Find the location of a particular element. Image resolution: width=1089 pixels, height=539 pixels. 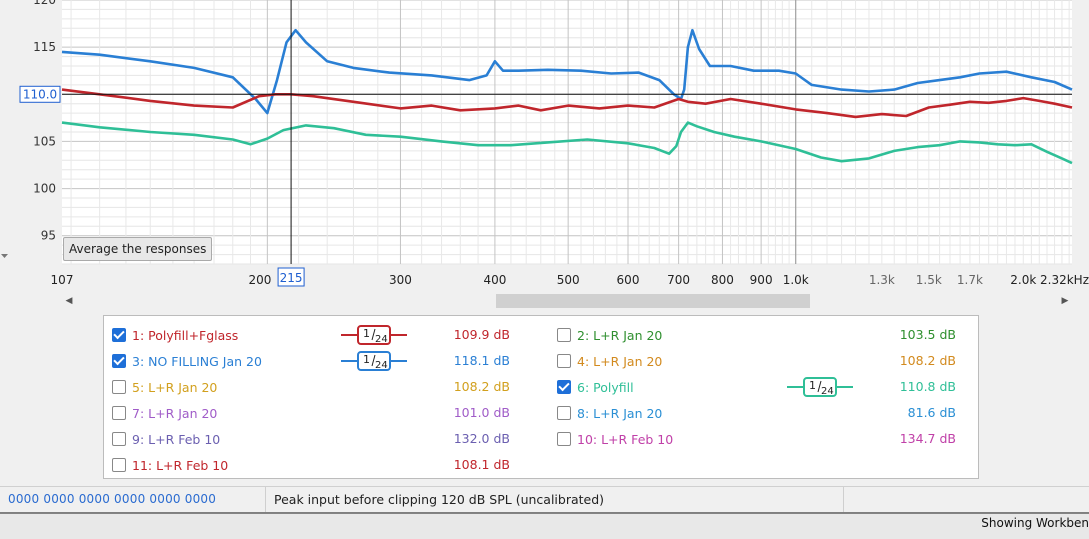

x-tick-label: 2.32kHz is located at coordinates (1064, 280).